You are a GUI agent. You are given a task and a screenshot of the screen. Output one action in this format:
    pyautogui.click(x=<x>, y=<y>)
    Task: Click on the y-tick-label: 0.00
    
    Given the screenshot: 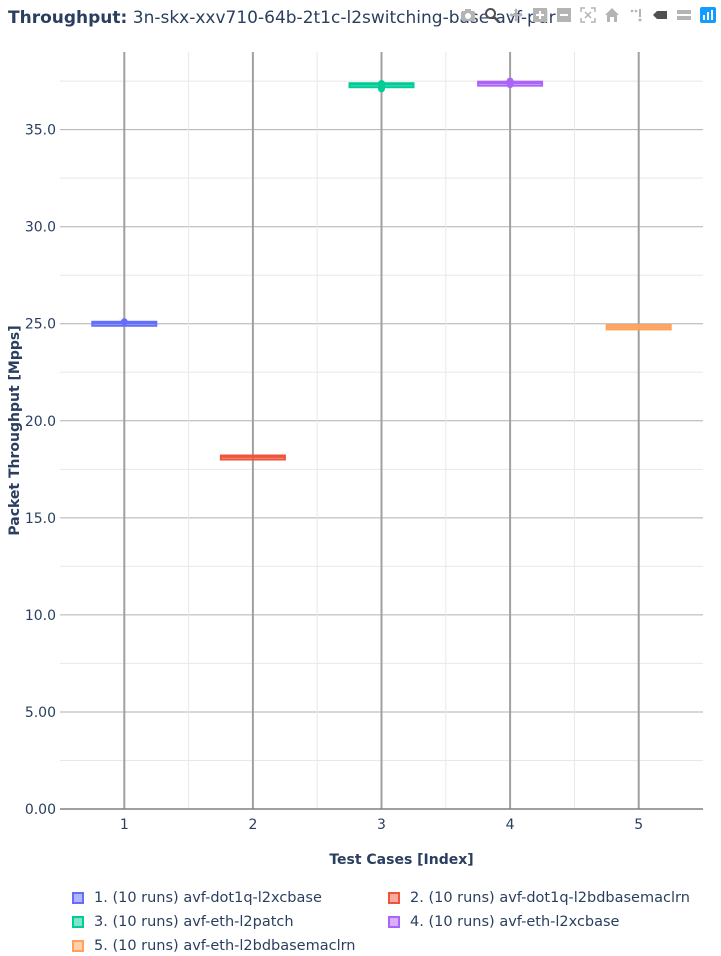 What is the action you would take?
    pyautogui.click(x=40, y=810)
    